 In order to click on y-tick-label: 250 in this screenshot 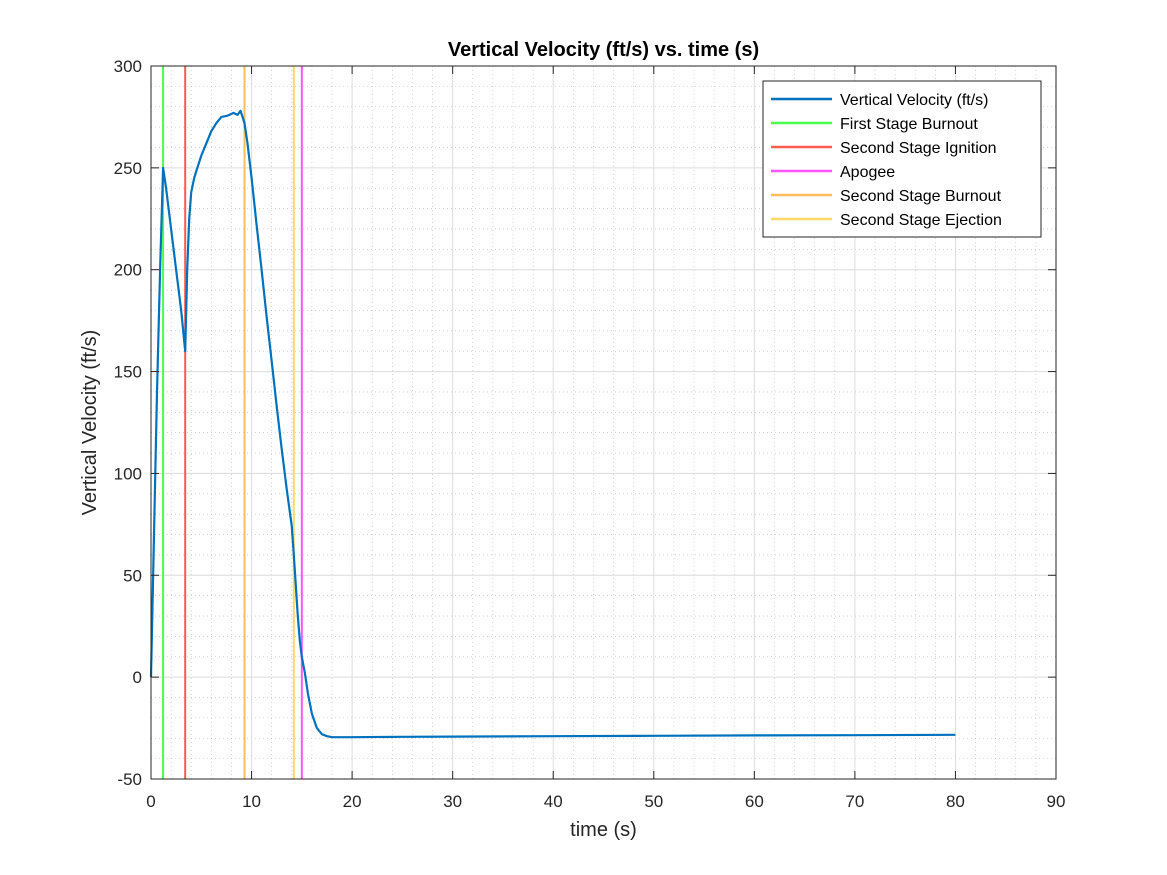, I will do `click(128, 168)`.